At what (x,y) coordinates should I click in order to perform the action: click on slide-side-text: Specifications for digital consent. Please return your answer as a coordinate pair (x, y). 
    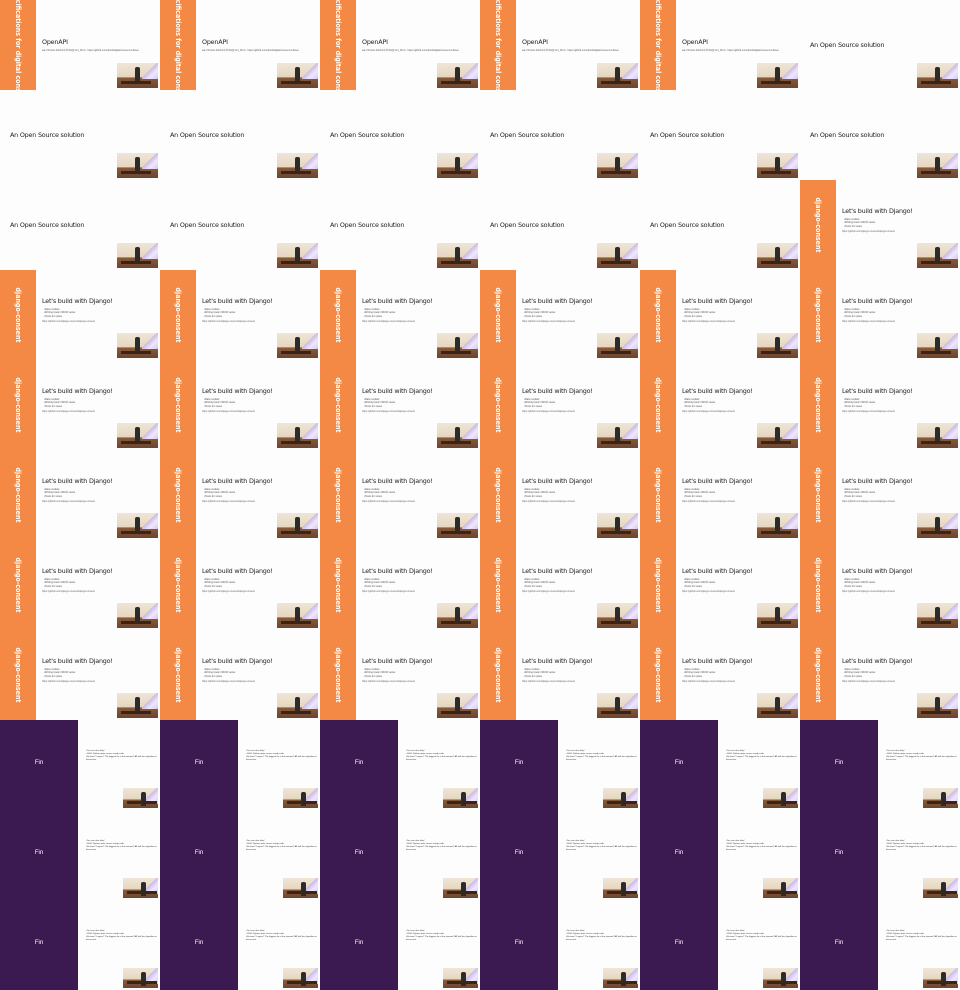
    Looking at the image, I should click on (18, 45).